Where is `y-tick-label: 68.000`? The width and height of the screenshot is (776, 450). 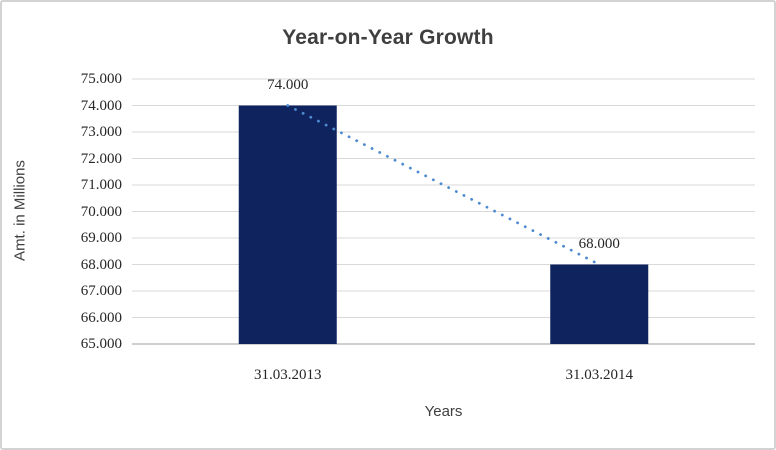 y-tick-label: 68.000 is located at coordinates (101, 264).